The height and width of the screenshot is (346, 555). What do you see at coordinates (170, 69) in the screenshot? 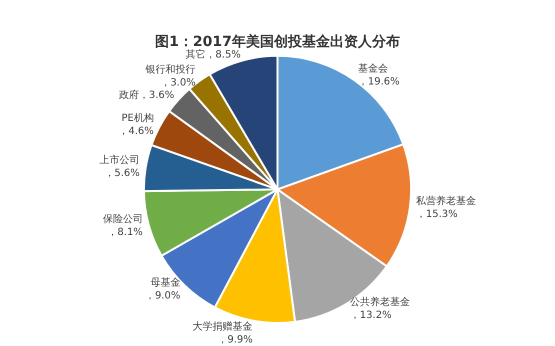
I see `slice-label: 银行和投行` at bounding box center [170, 69].